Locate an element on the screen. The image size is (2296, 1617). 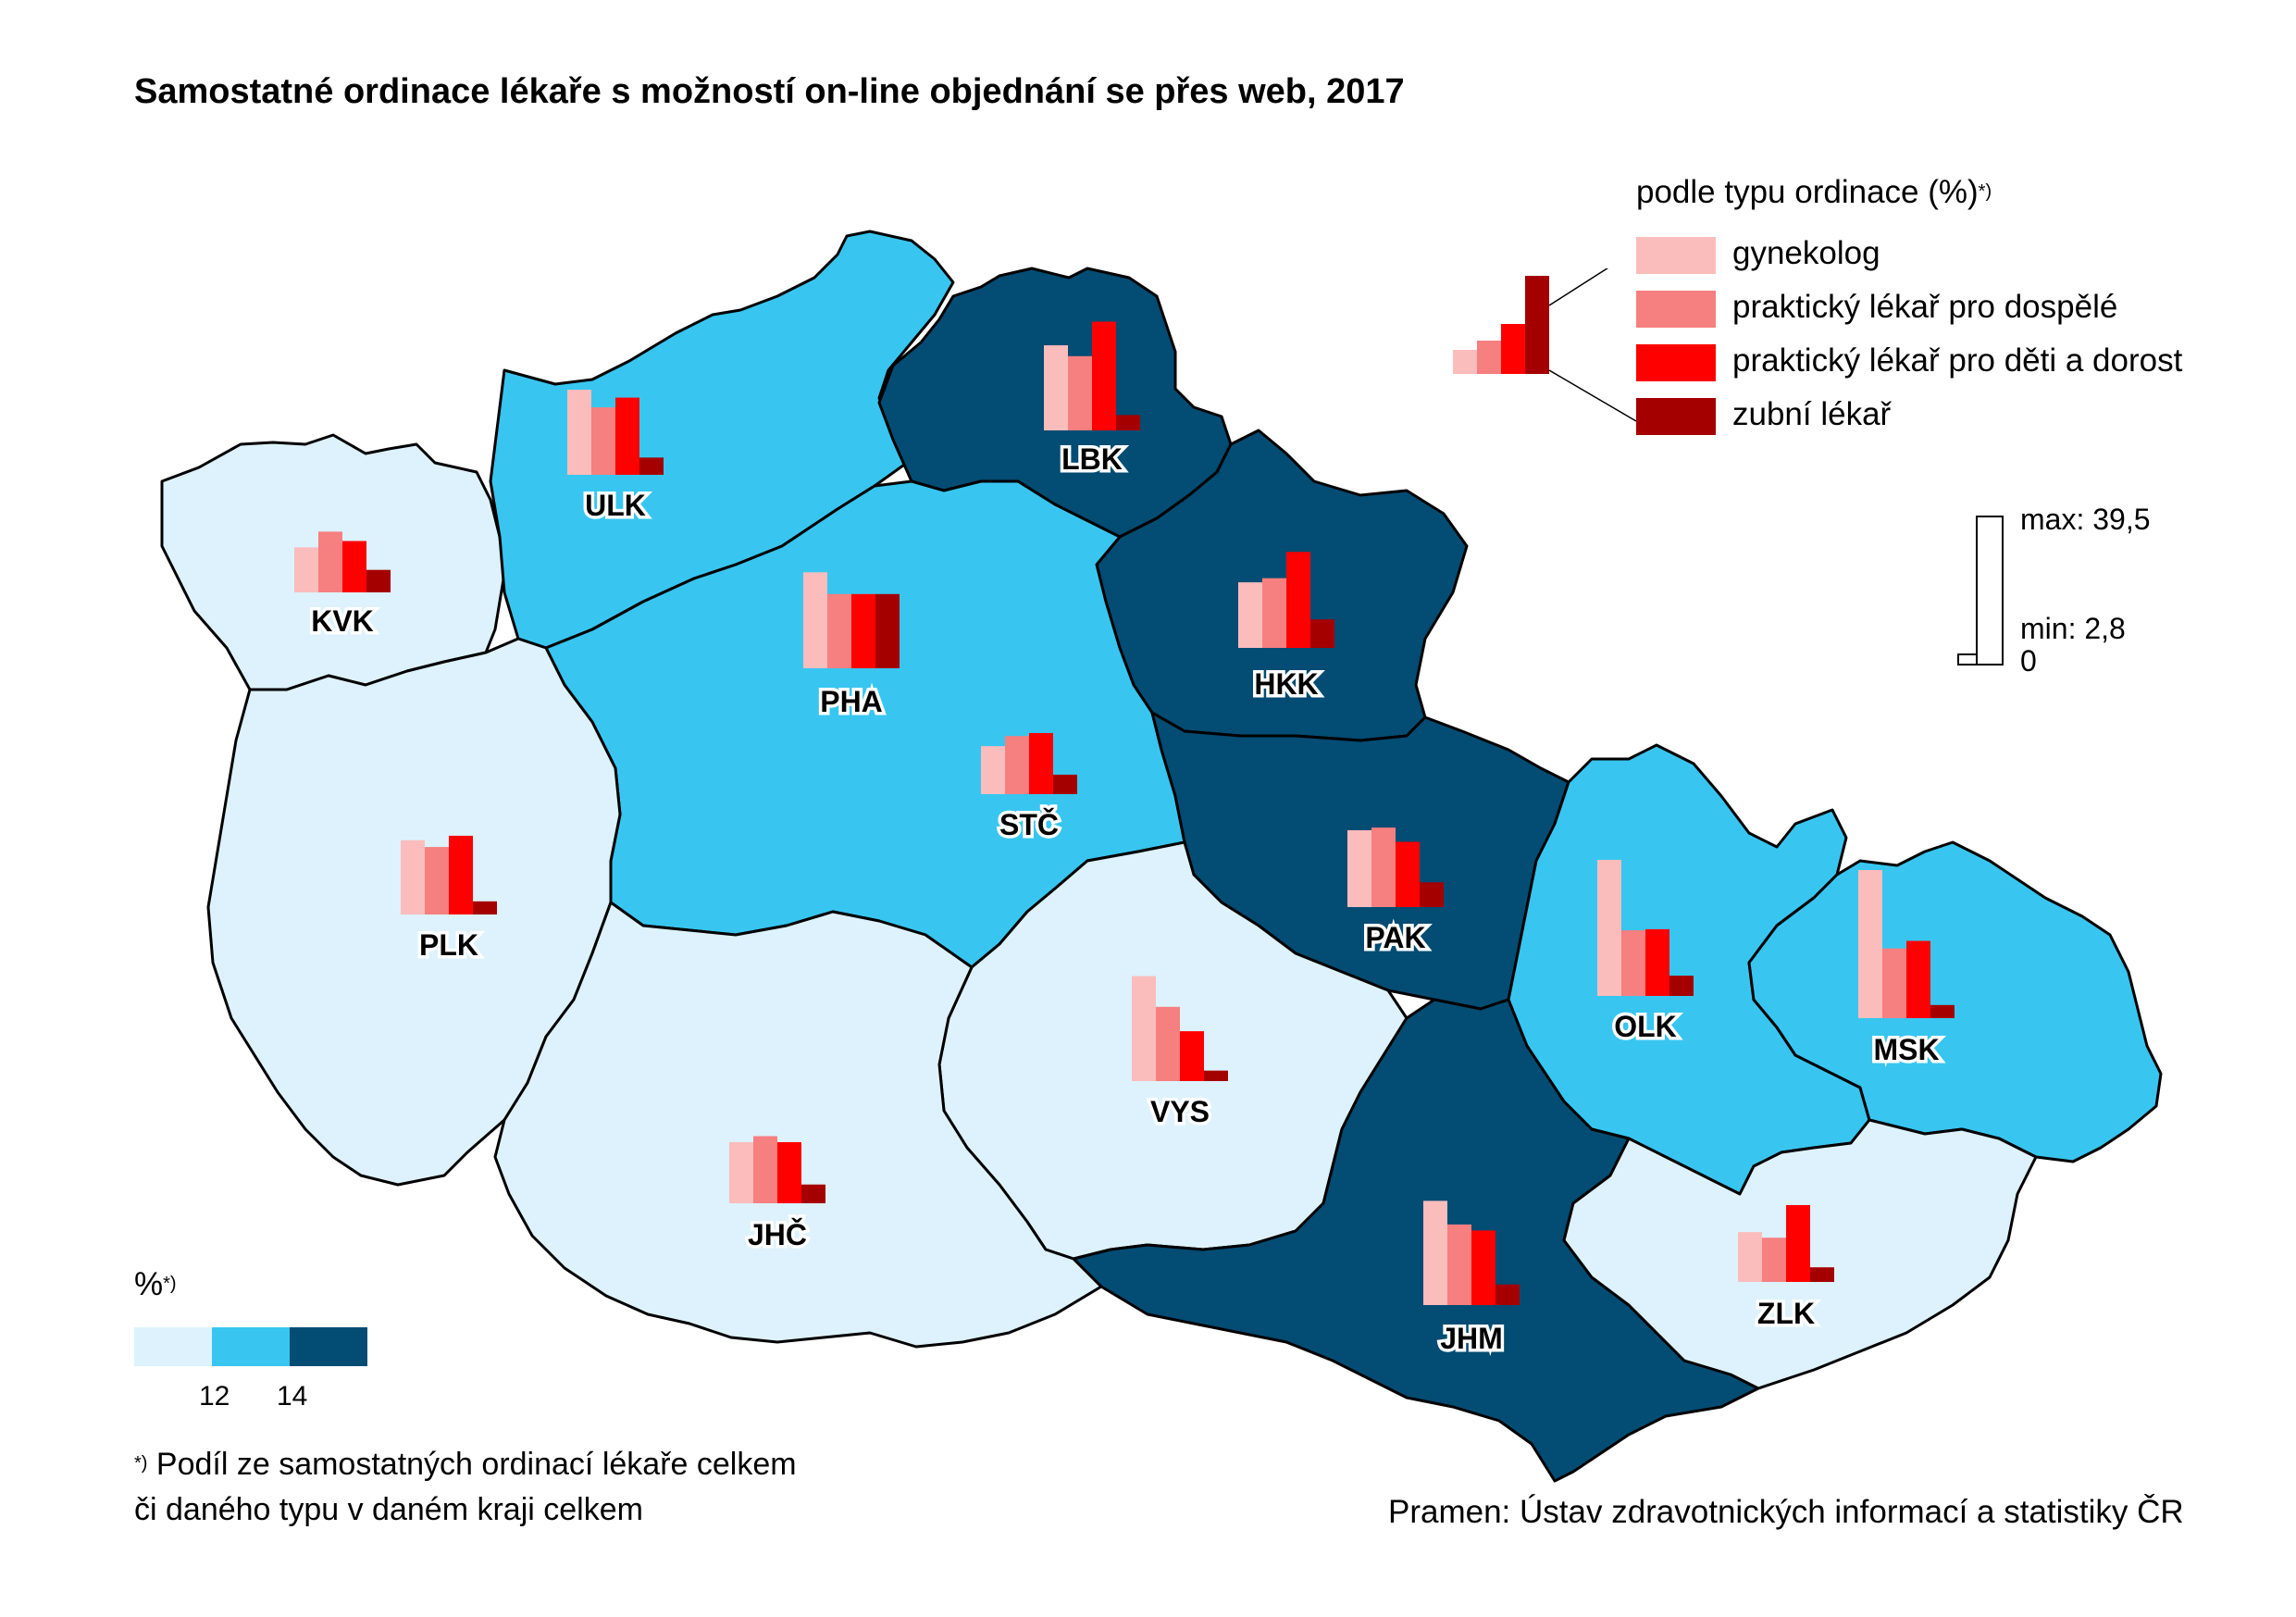
legend-glyph-zub is located at coordinates (1537, 325).